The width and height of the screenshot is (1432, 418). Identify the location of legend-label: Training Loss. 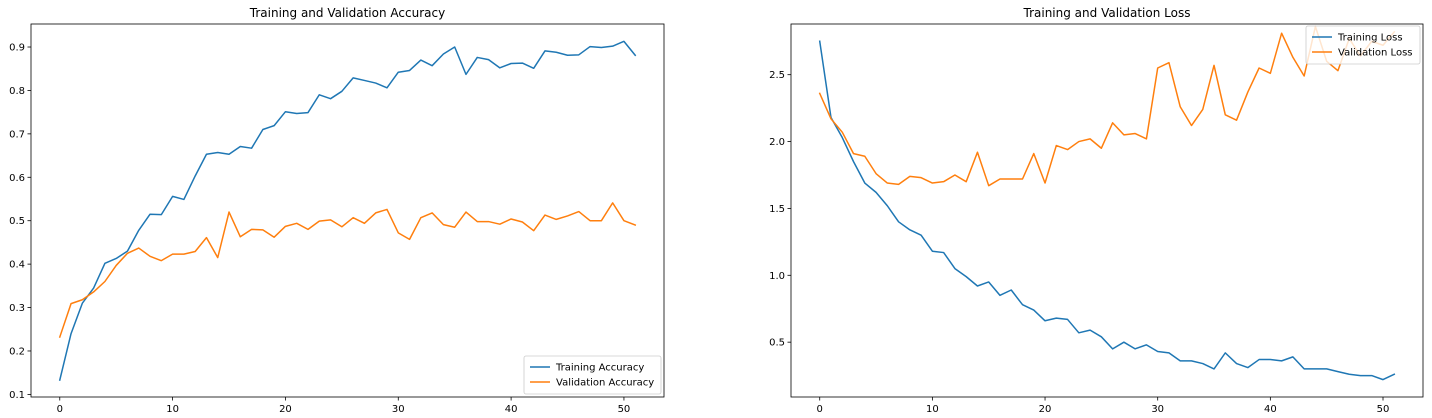
(1370, 38).